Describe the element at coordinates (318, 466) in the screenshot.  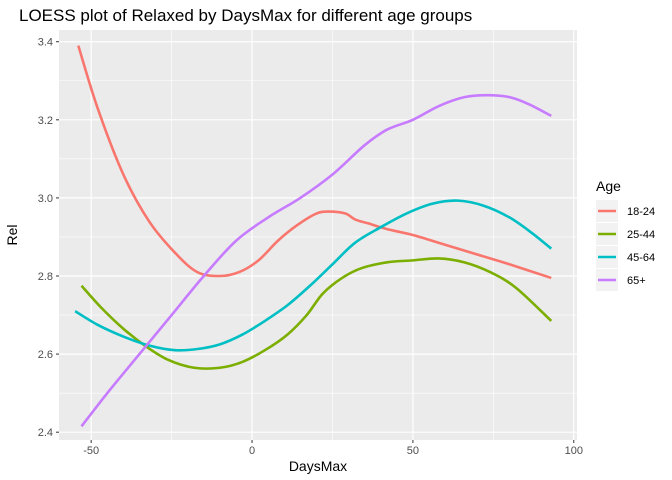
I see `x-axis-title: DaysMax` at that location.